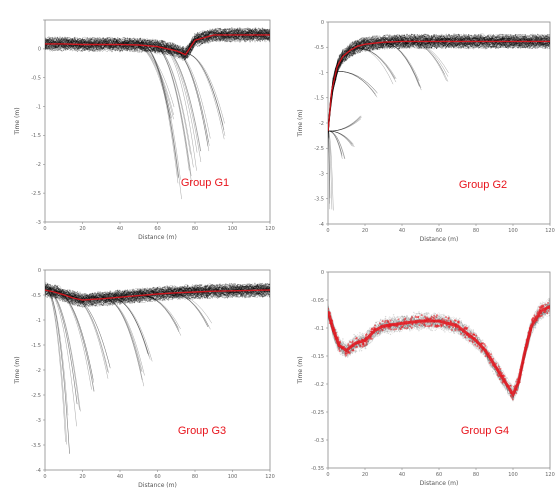 Image resolution: width=556 pixels, height=498 pixels. Describe the element at coordinates (365, 231) in the screenshot. I see `x-tick-label: 20` at that location.